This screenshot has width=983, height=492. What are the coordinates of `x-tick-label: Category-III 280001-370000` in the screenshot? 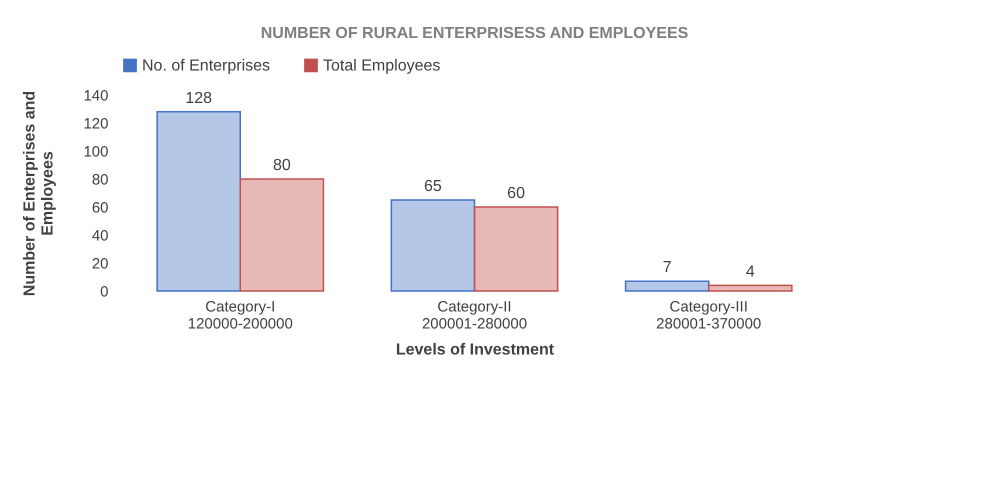 It's located at (709, 315).